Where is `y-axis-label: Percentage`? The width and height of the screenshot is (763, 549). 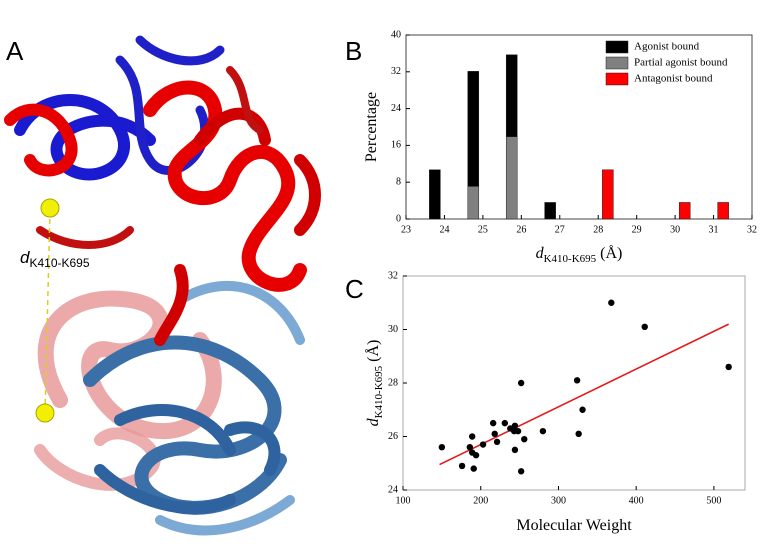 y-axis-label: Percentage is located at coordinates (371, 127).